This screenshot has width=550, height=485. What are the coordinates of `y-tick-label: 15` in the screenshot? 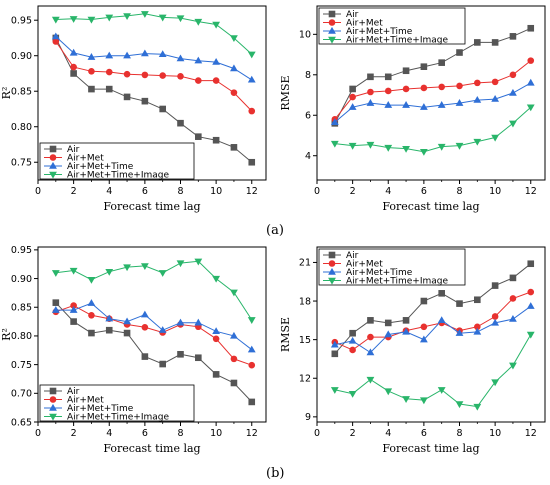 It's located at (305, 340).